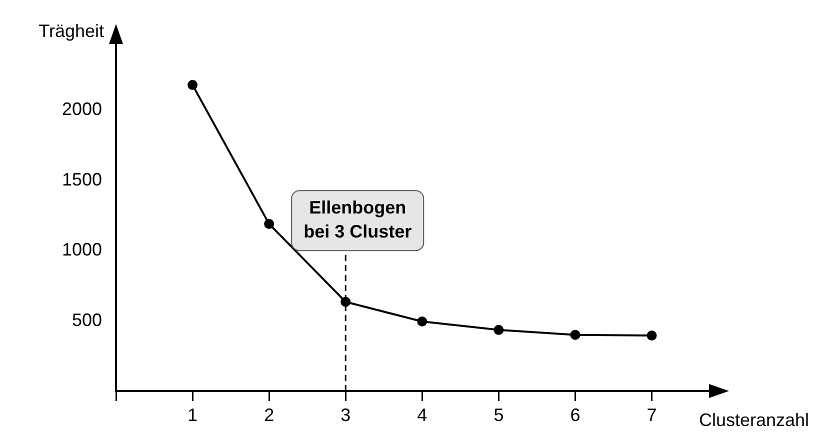 This screenshot has height=434, width=831. Describe the element at coordinates (575, 414) in the screenshot. I see `x-tick-label: 6` at that location.